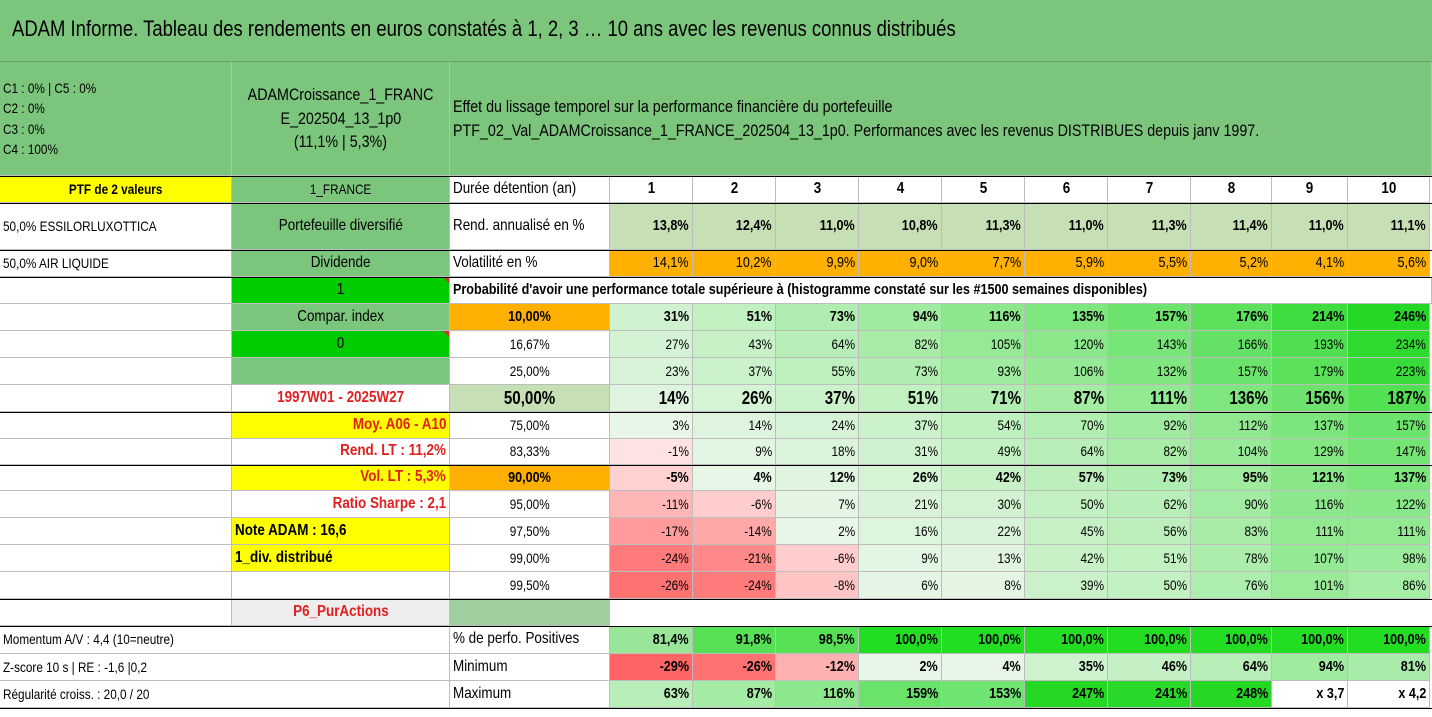 The image size is (1432, 717). Describe the element at coordinates (341, 504) in the screenshot. I see `sharpe-ratio: Ratio Sharpe : 2,1` at that location.